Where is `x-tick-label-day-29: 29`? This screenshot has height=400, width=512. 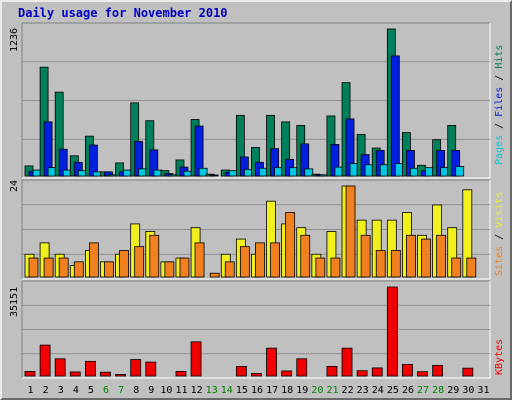 x-tick-label-day-29: 29 is located at coordinates (453, 390).